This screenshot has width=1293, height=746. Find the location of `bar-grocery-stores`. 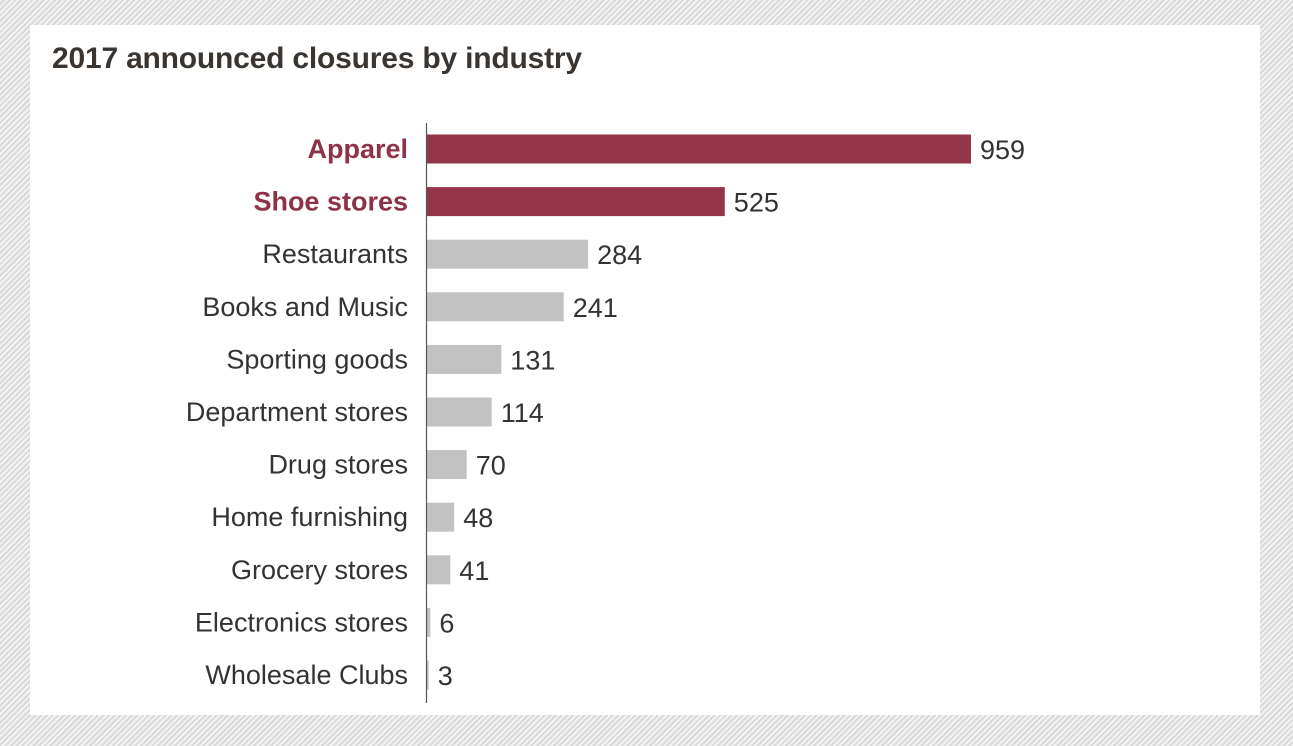

bar-grocery-stores is located at coordinates (439, 570).